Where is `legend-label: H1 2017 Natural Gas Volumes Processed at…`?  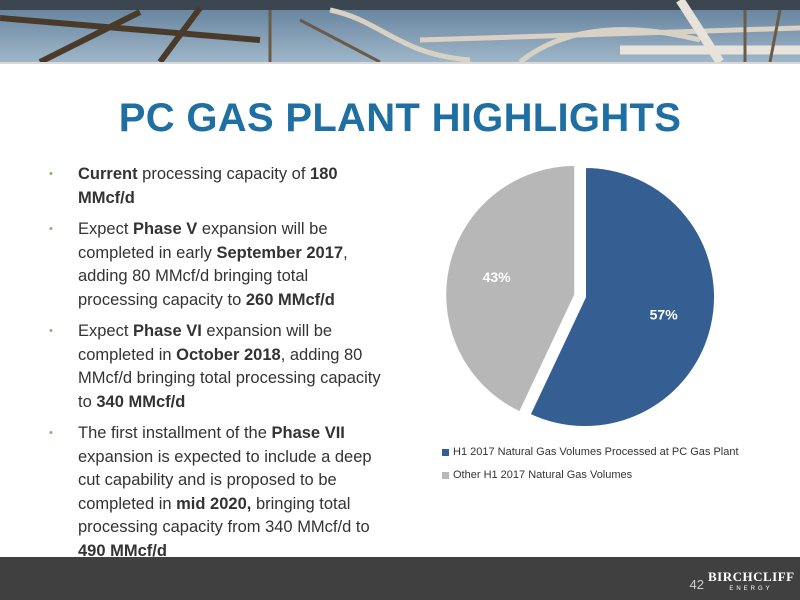
legend-label: H1 2017 Natural Gas Volumes Processed at… is located at coordinates (596, 452).